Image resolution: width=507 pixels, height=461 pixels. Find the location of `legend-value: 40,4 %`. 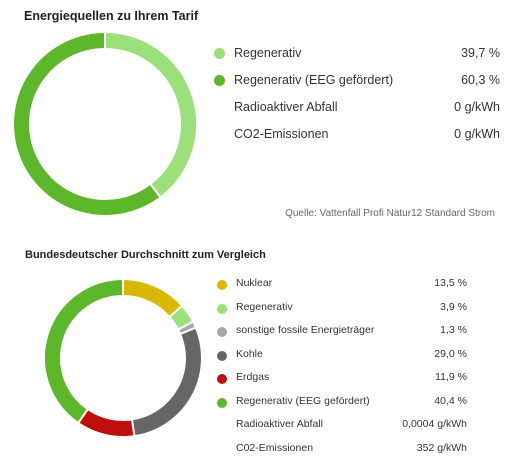

legend-value: 40,4 % is located at coordinates (450, 400).